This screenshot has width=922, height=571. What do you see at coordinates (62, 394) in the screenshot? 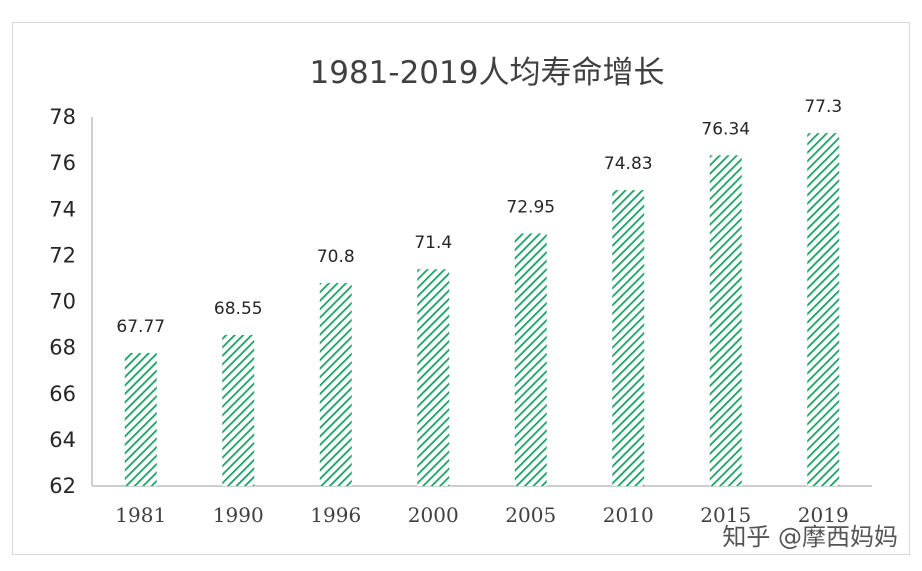
I see `y-tick-label: 66` at bounding box center [62, 394].